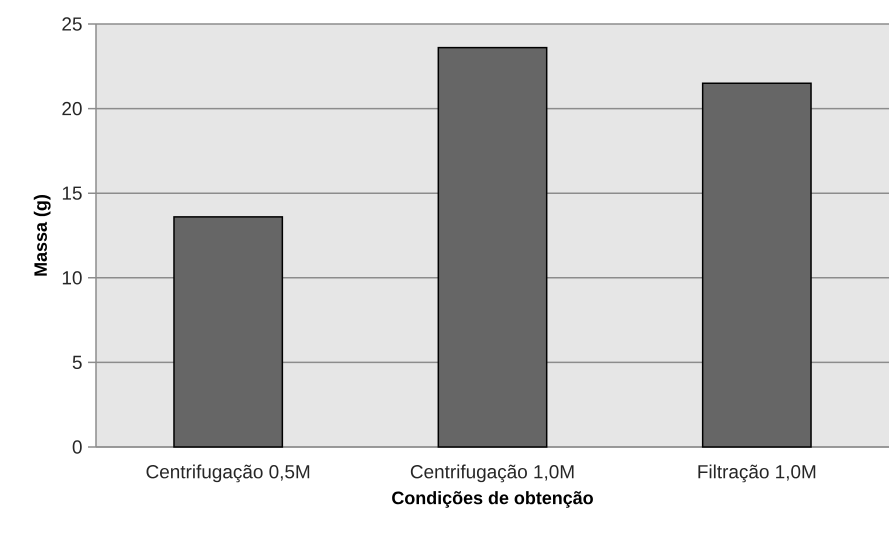 This screenshot has height=535, width=890. I want to click on x-axis-title: Condições de obtenção, so click(492, 499).